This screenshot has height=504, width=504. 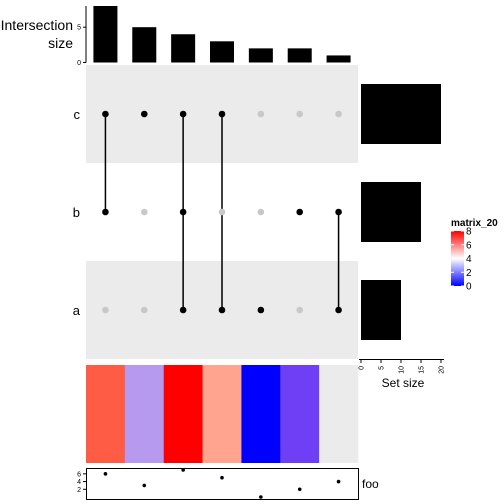 What do you see at coordinates (474, 223) in the screenshot?
I see `legend-title: matrix_20` at bounding box center [474, 223].